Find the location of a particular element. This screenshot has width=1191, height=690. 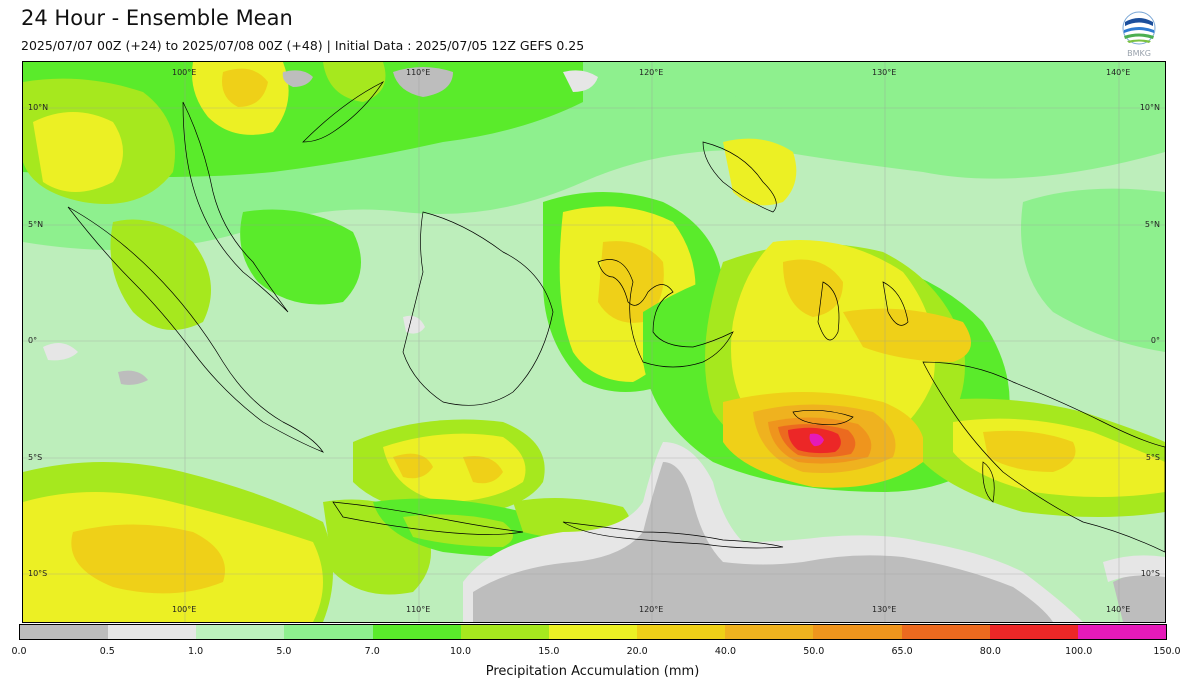

colorbar-label: Precipitation Accumulation (mm) is located at coordinates (592, 671).